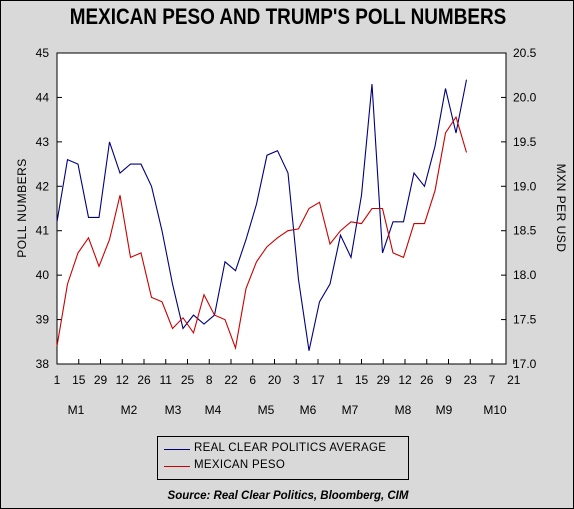 Image resolution: width=574 pixels, height=509 pixels. What do you see at coordinates (166, 380) in the screenshot?
I see `x-day-label: 11` at bounding box center [166, 380].